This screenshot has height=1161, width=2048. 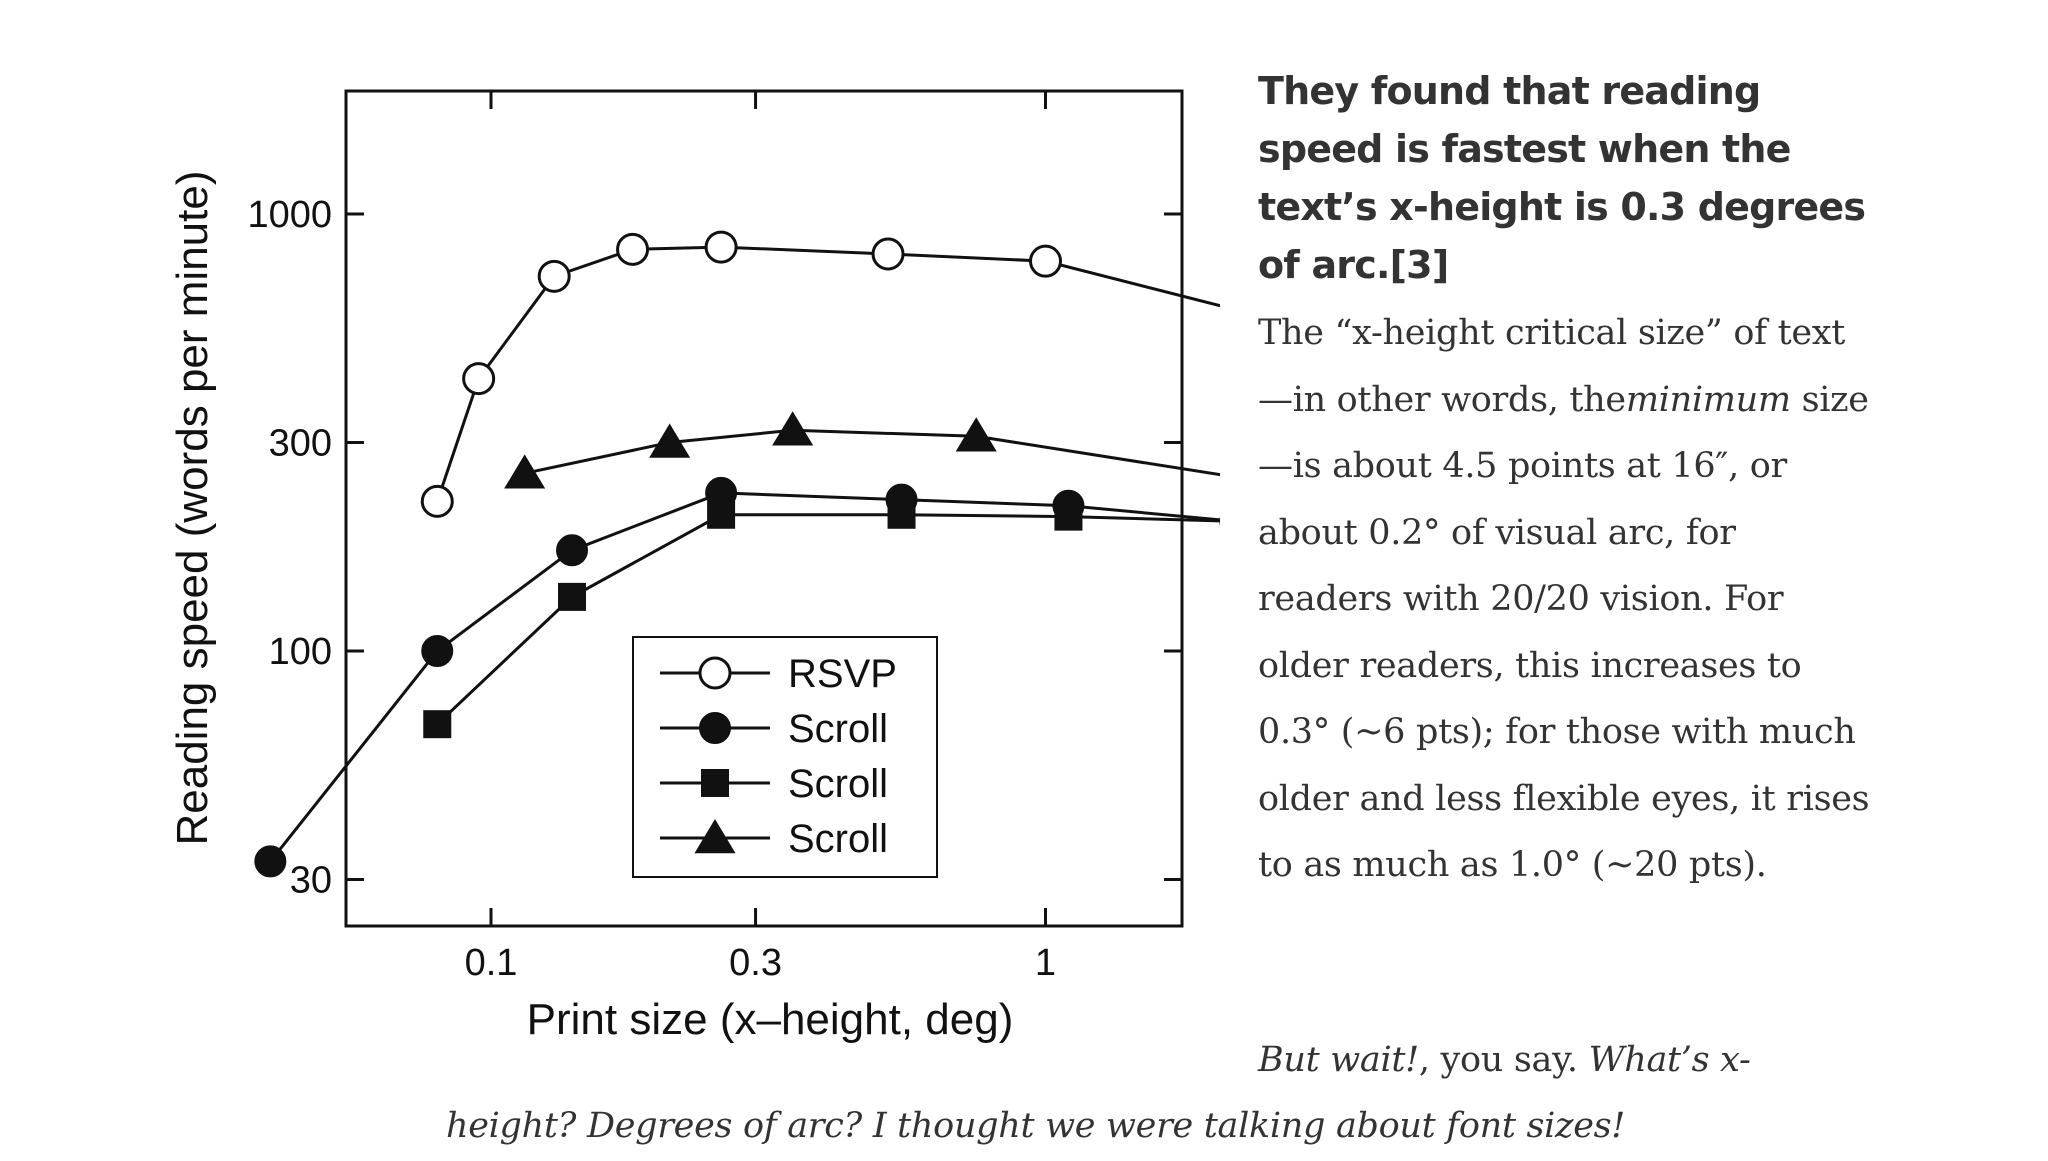 I want to click on tail-middle: , you say., so click(x=1503, y=1060).